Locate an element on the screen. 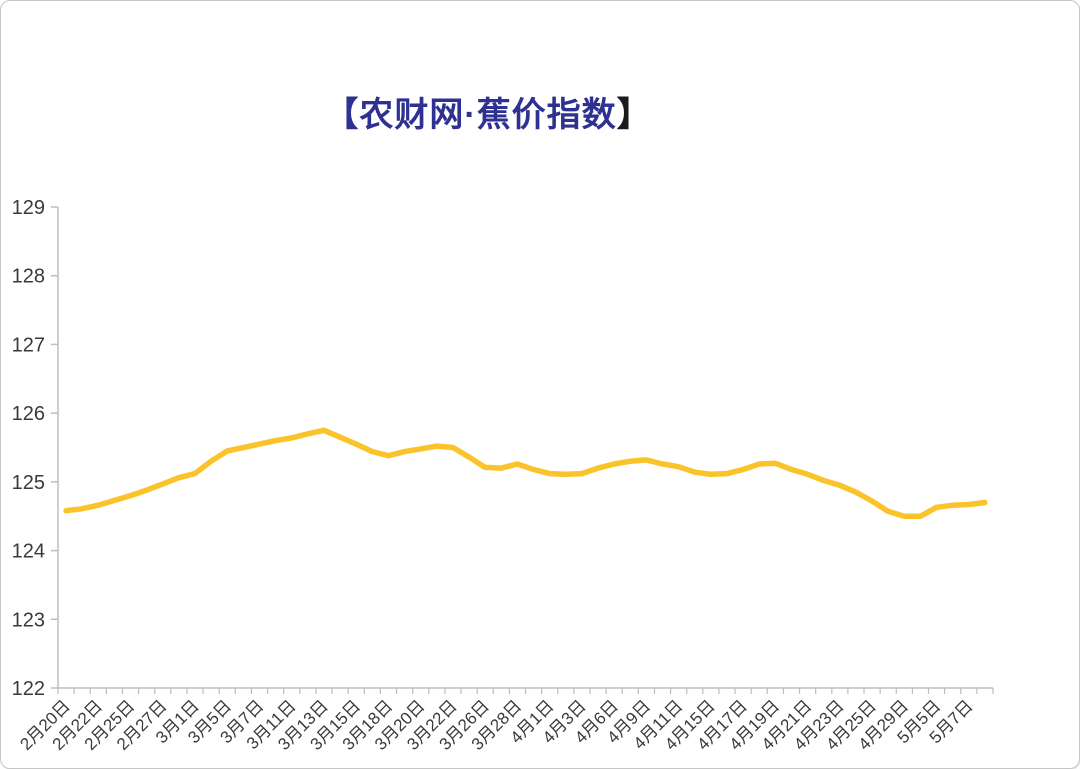 This screenshot has width=1080, height=769. price-index-line is located at coordinates (525, 473).